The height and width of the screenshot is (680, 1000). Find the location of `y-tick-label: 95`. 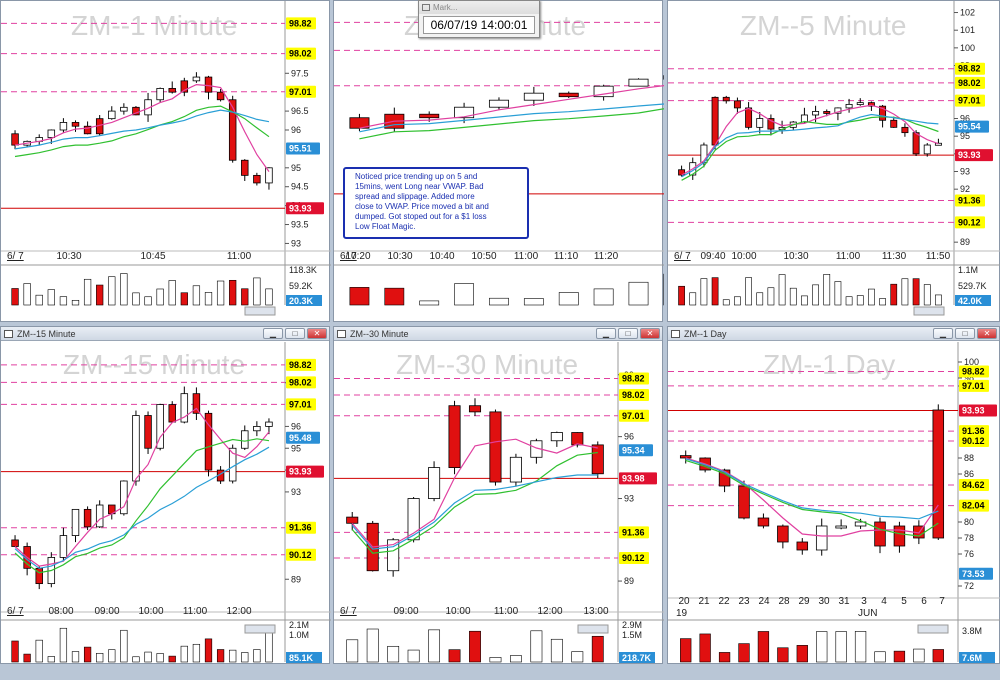

y-tick-label: 95 is located at coordinates (296, 448).